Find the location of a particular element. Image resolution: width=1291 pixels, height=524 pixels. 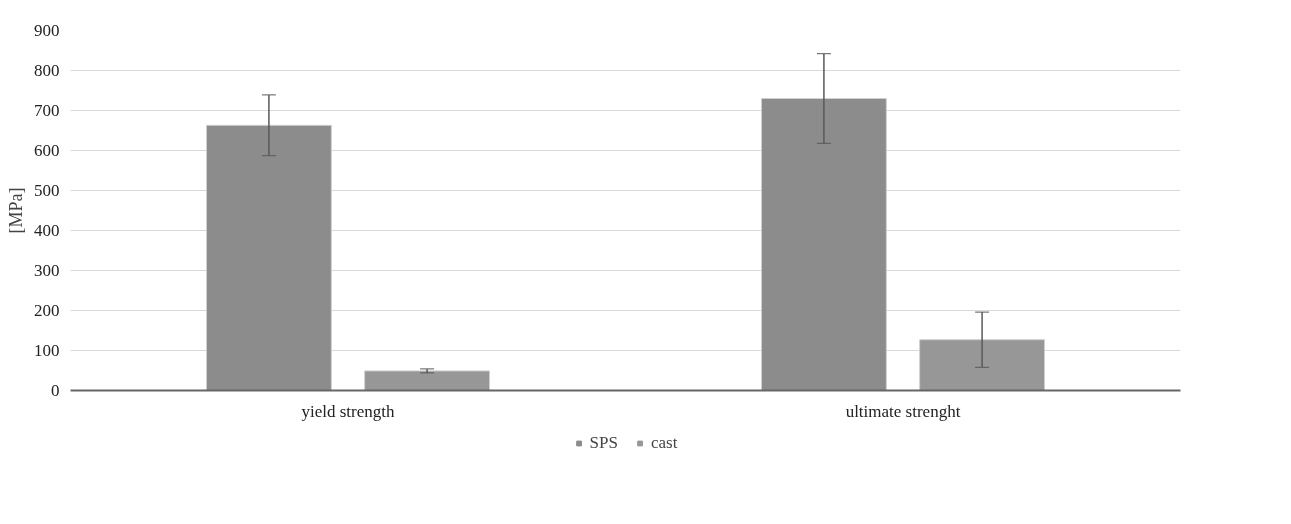

legend-label: cast is located at coordinates (664, 443).